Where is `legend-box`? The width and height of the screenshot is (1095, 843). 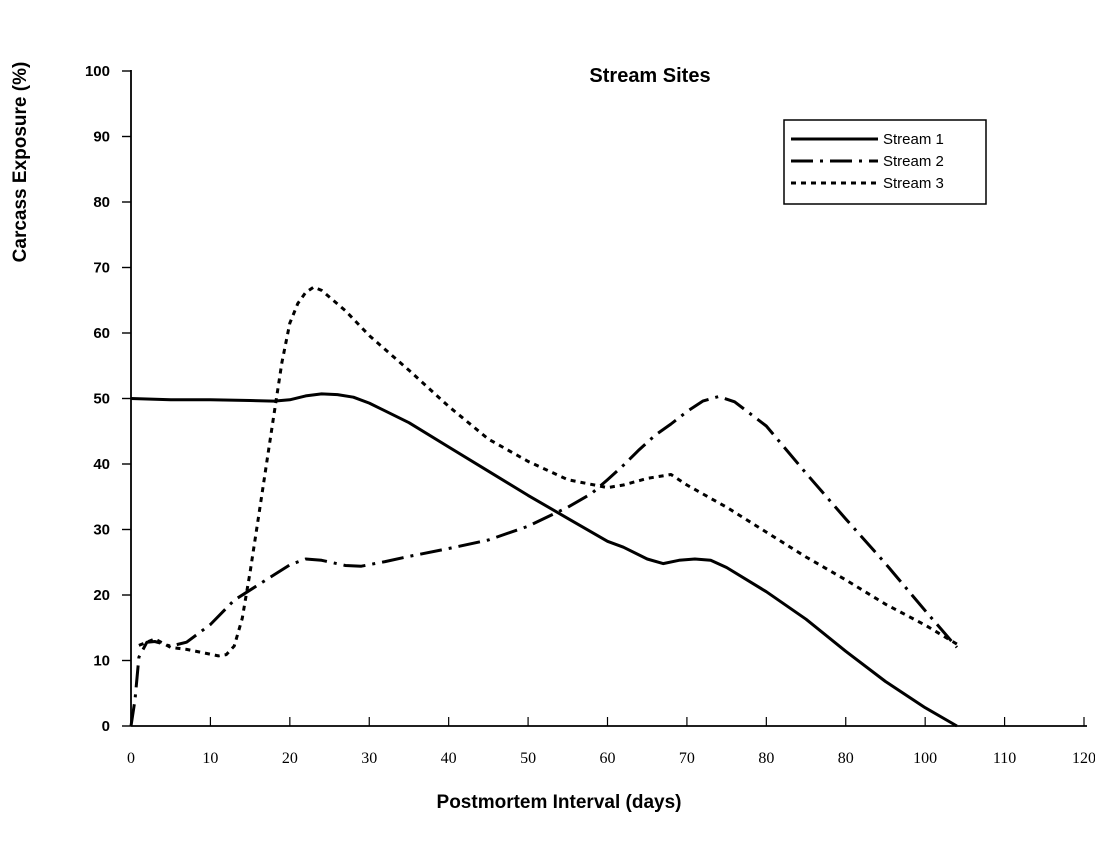 legend-box is located at coordinates (885, 162).